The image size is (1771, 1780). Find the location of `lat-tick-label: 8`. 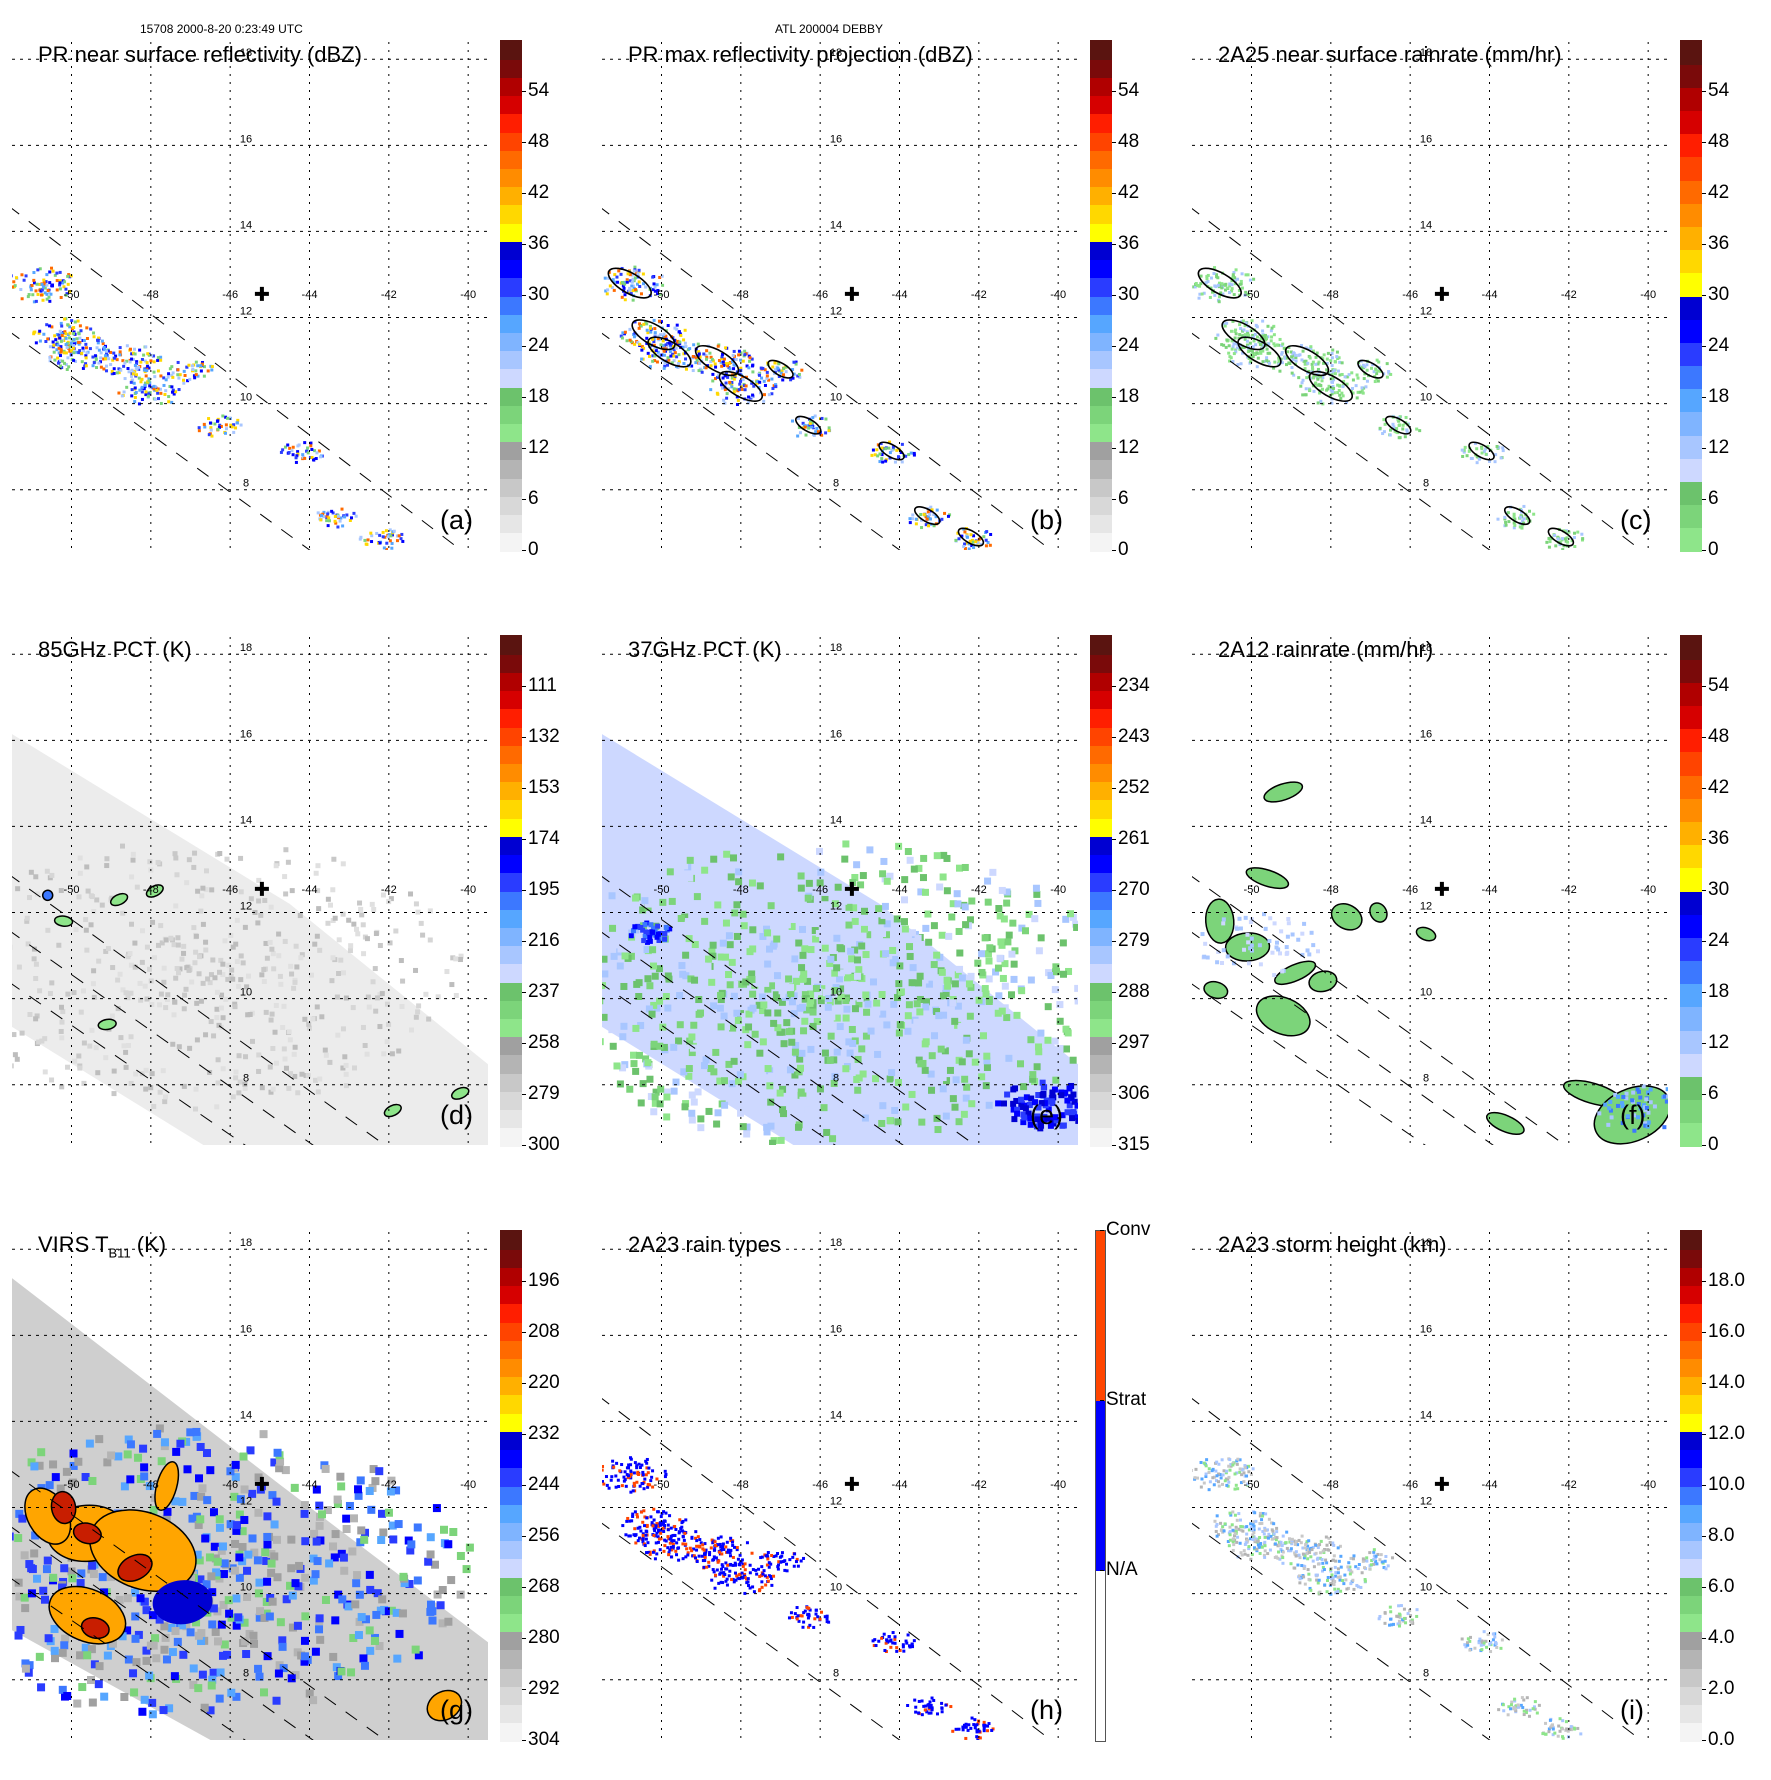

lat-tick-label: 8 is located at coordinates (836, 484).